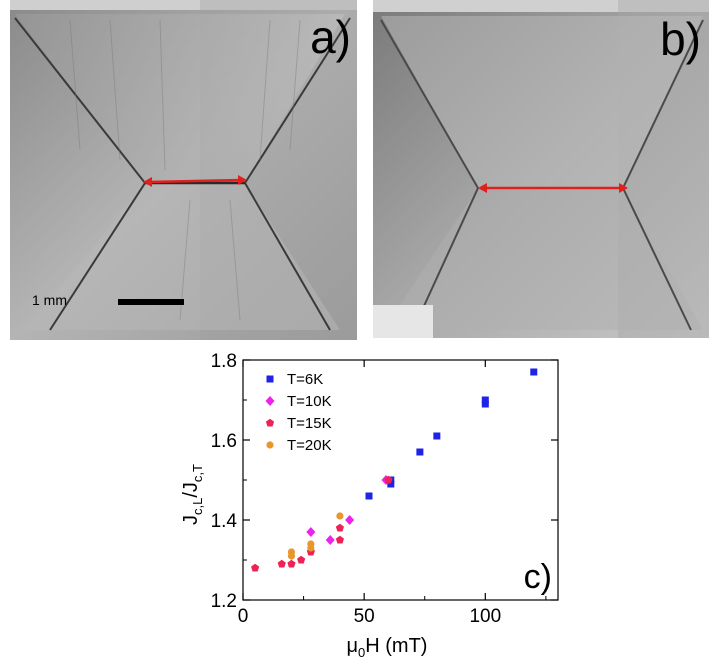 This screenshot has height=668, width=713. Describe the element at coordinates (553, 188) in the screenshot. I see `red-arrow-b` at that location.